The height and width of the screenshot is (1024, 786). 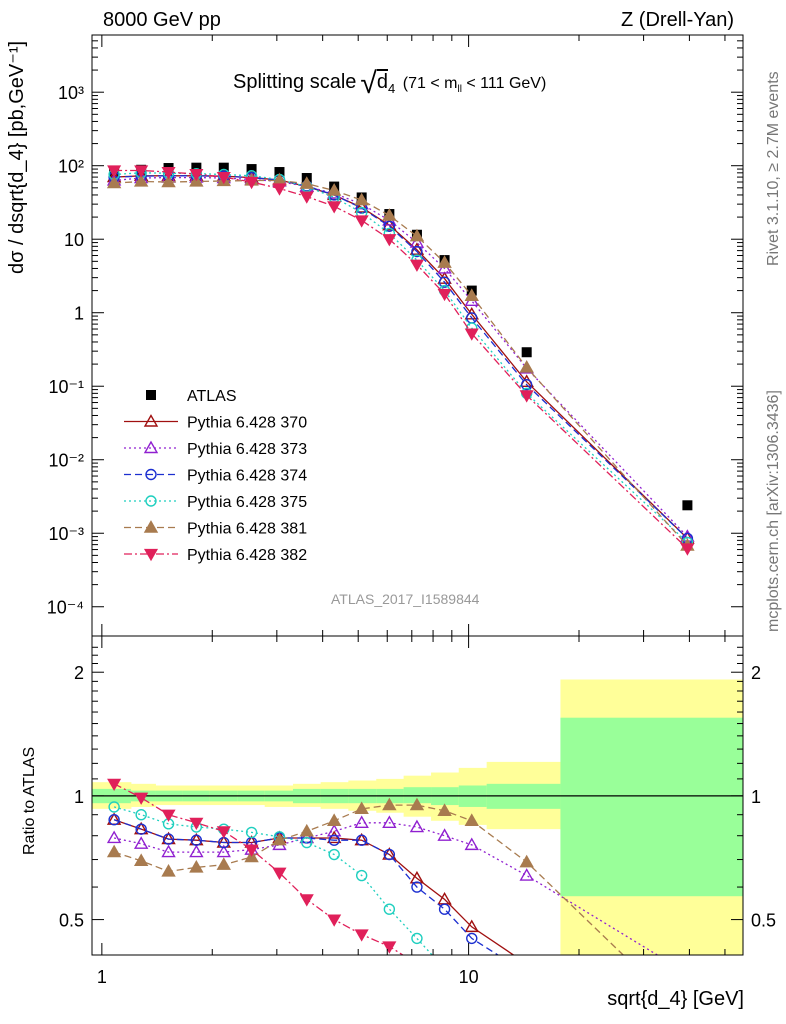 What do you see at coordinates (215, 449) in the screenshot?
I see `legend-item-2: Pythia 6.428 373` at bounding box center [215, 449].